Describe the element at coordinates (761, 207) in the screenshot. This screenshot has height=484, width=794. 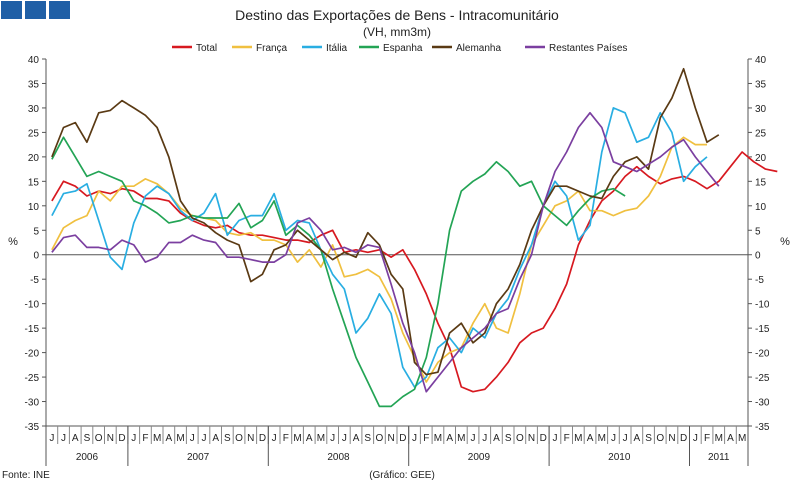
I see `y-tick-label-right: 10` at that location.